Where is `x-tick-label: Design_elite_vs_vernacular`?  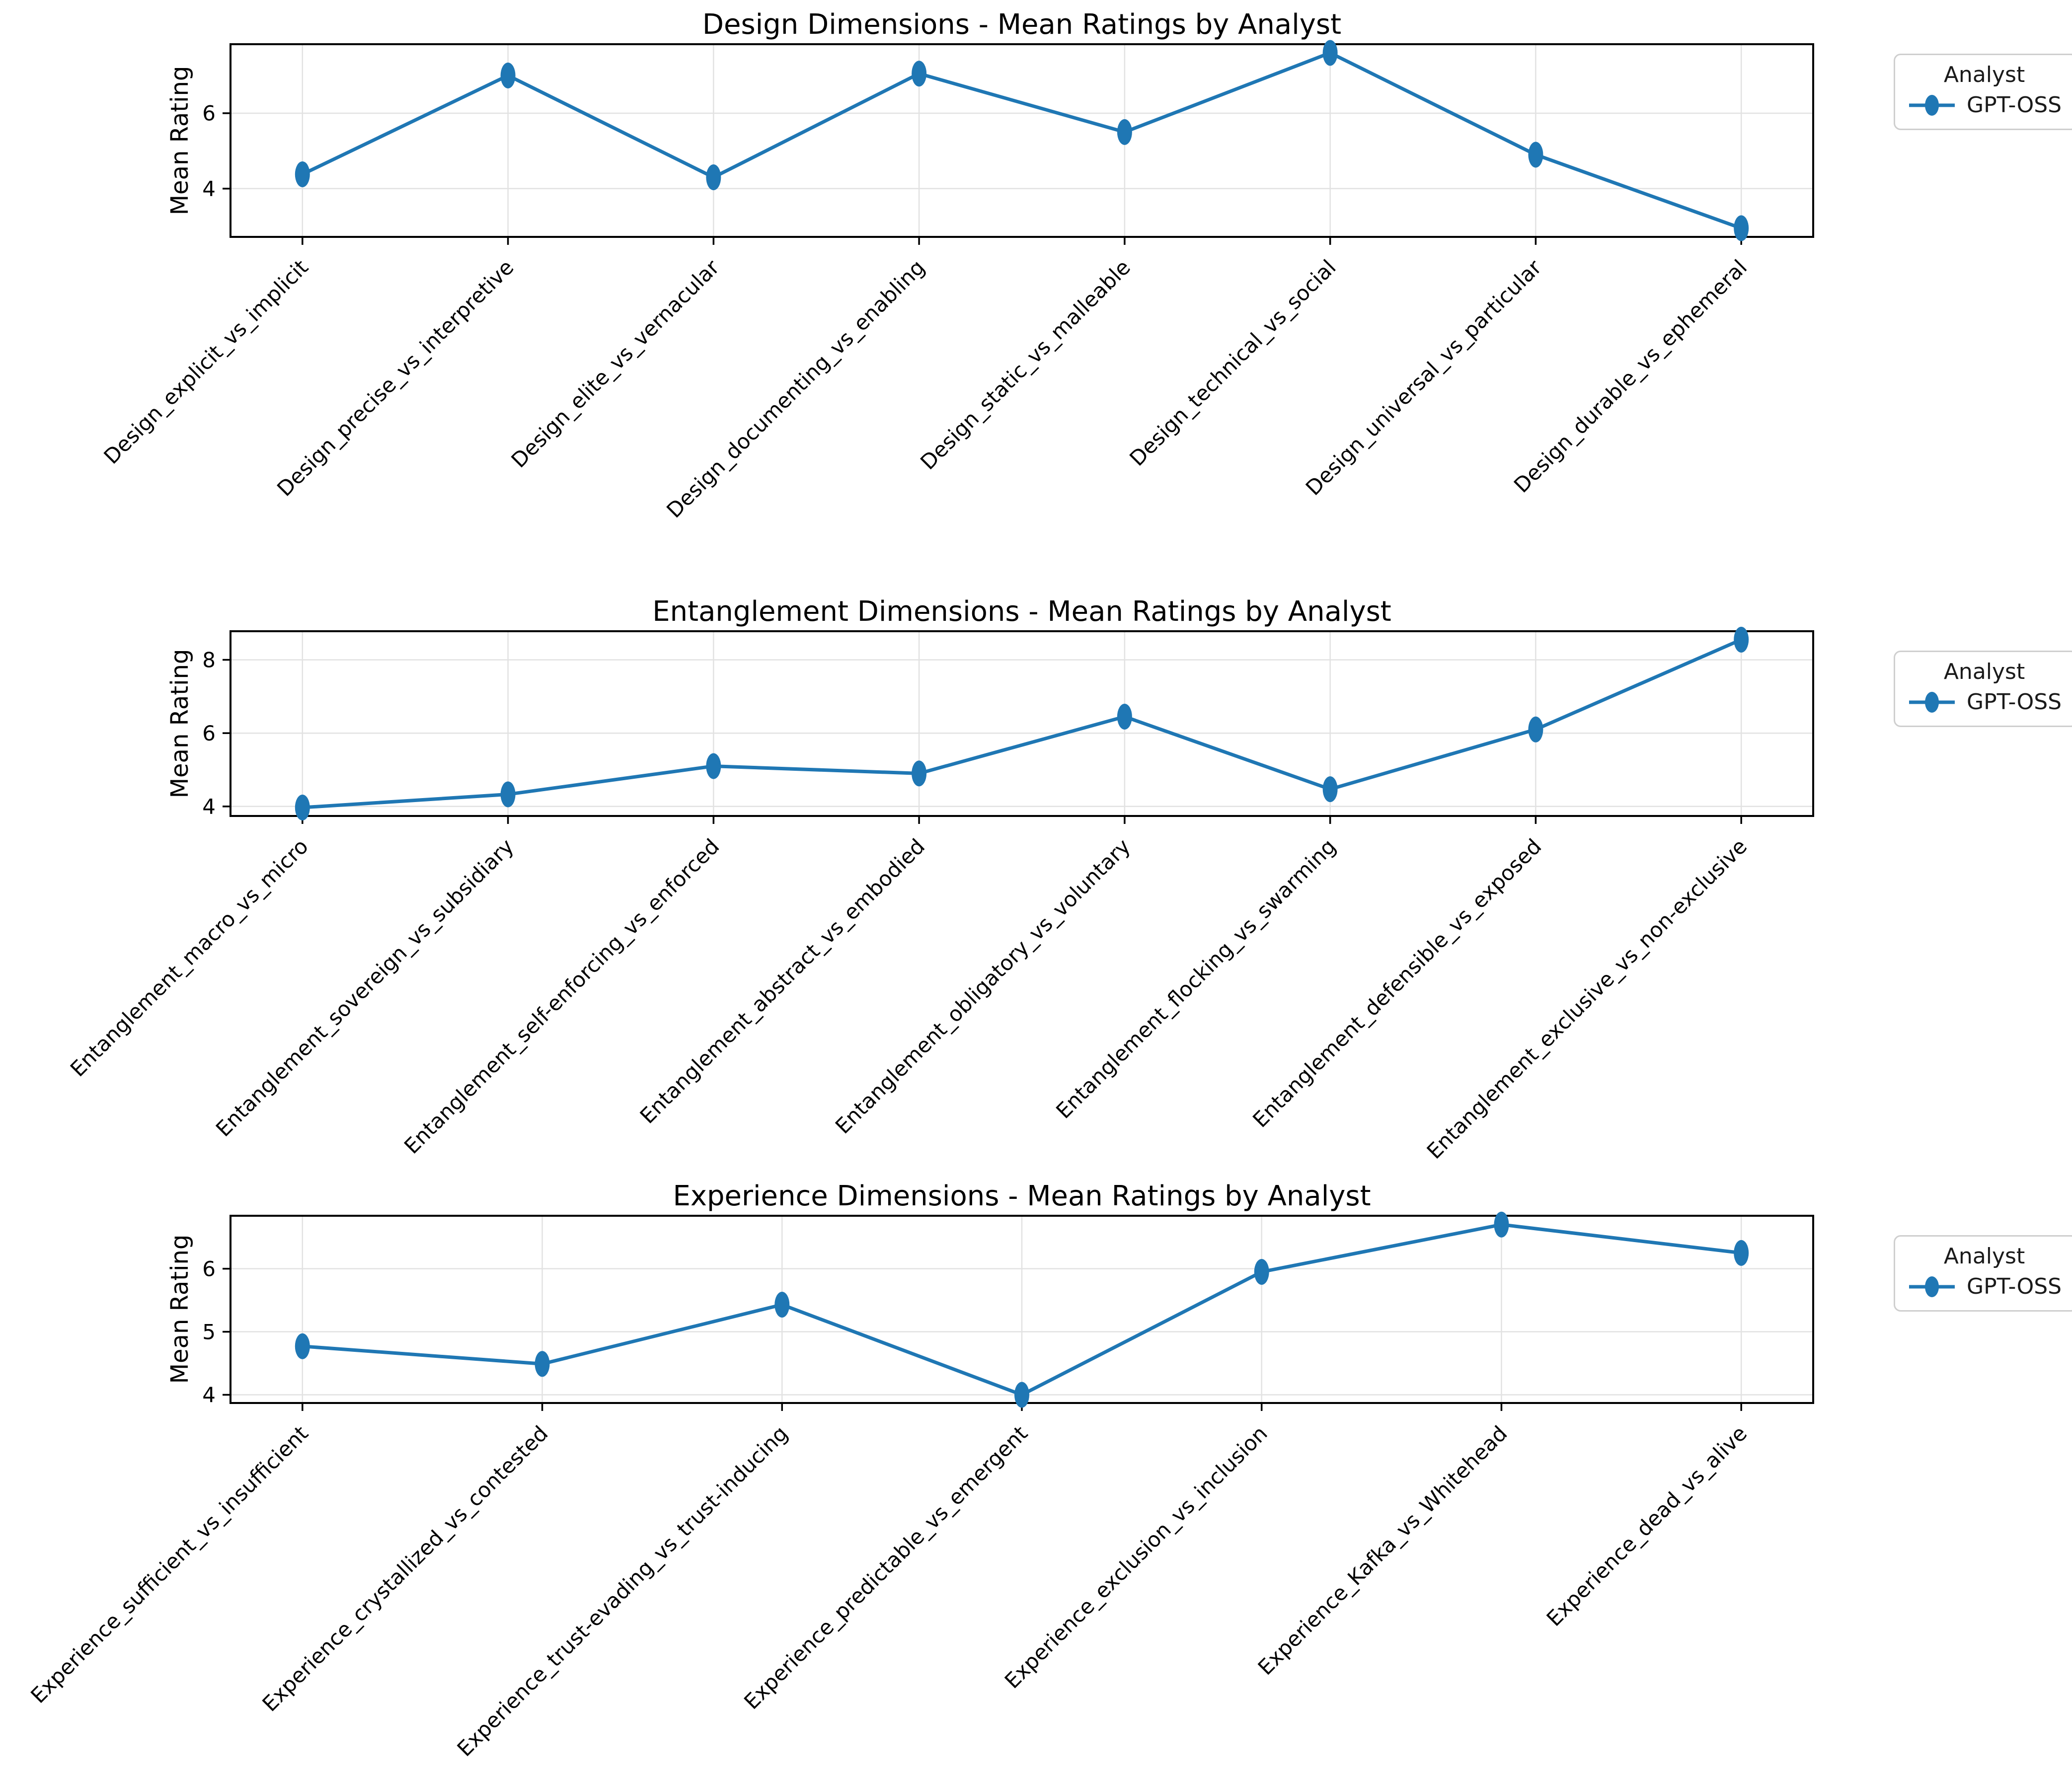
x-tick-label: Design_elite_vs_vernacular is located at coordinates (615, 363).